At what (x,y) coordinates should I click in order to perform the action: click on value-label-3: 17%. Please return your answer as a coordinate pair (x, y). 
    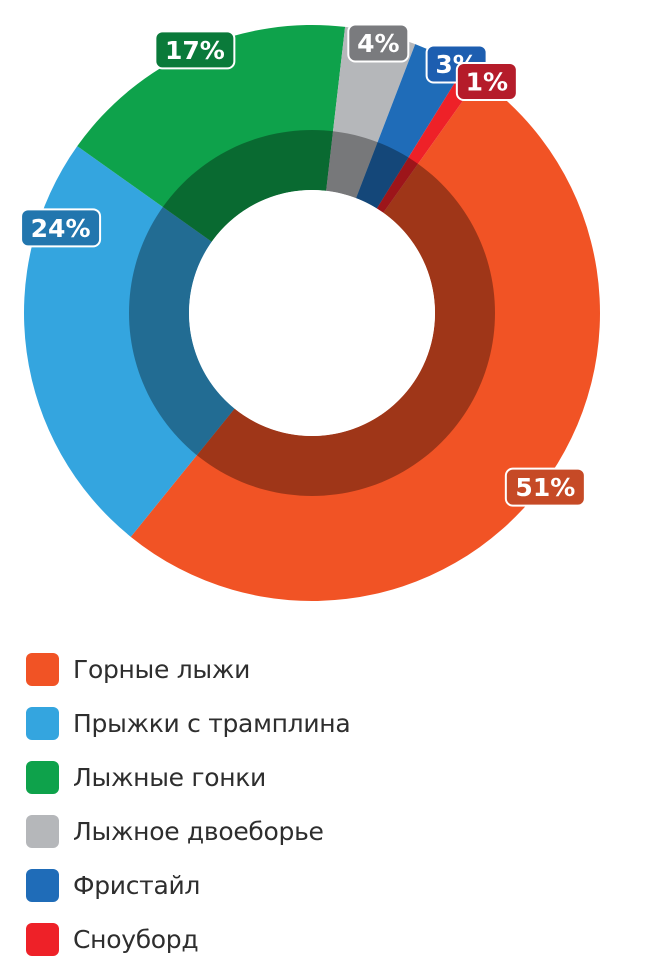
    Looking at the image, I should click on (195, 50).